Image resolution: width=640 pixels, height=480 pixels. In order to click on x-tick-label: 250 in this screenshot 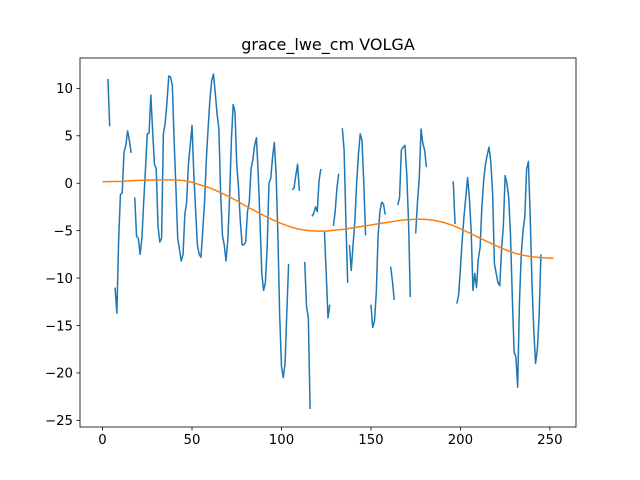, I will do `click(549, 440)`.